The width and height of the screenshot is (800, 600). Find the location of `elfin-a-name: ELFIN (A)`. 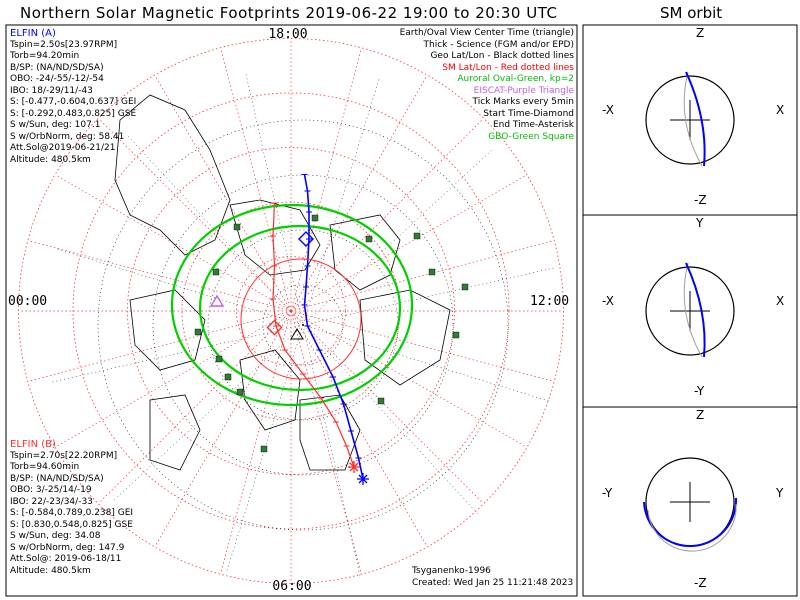

elfin-a-name: ELFIN (A) is located at coordinates (33, 33).